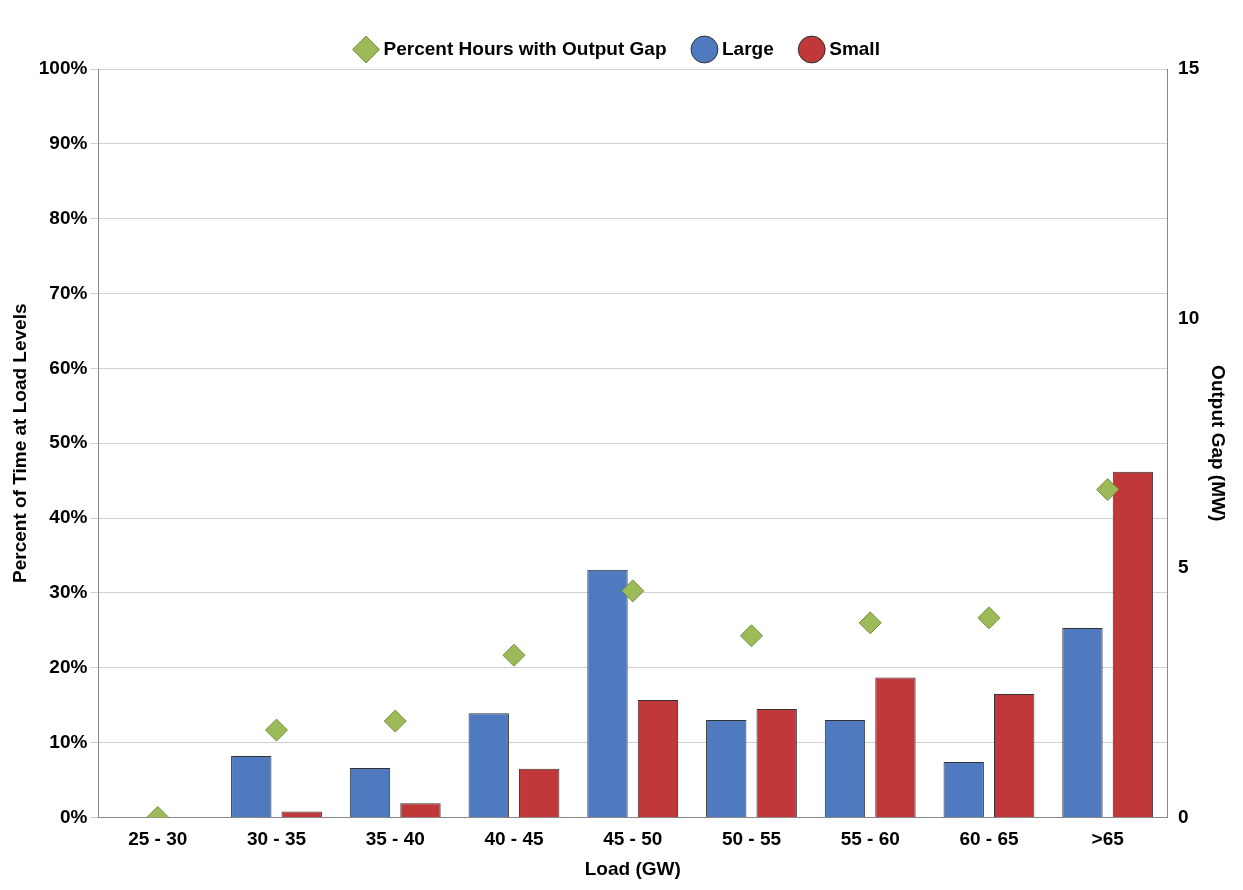  I want to click on y2-axis-title: Output Gap (MW), so click(1219, 443).